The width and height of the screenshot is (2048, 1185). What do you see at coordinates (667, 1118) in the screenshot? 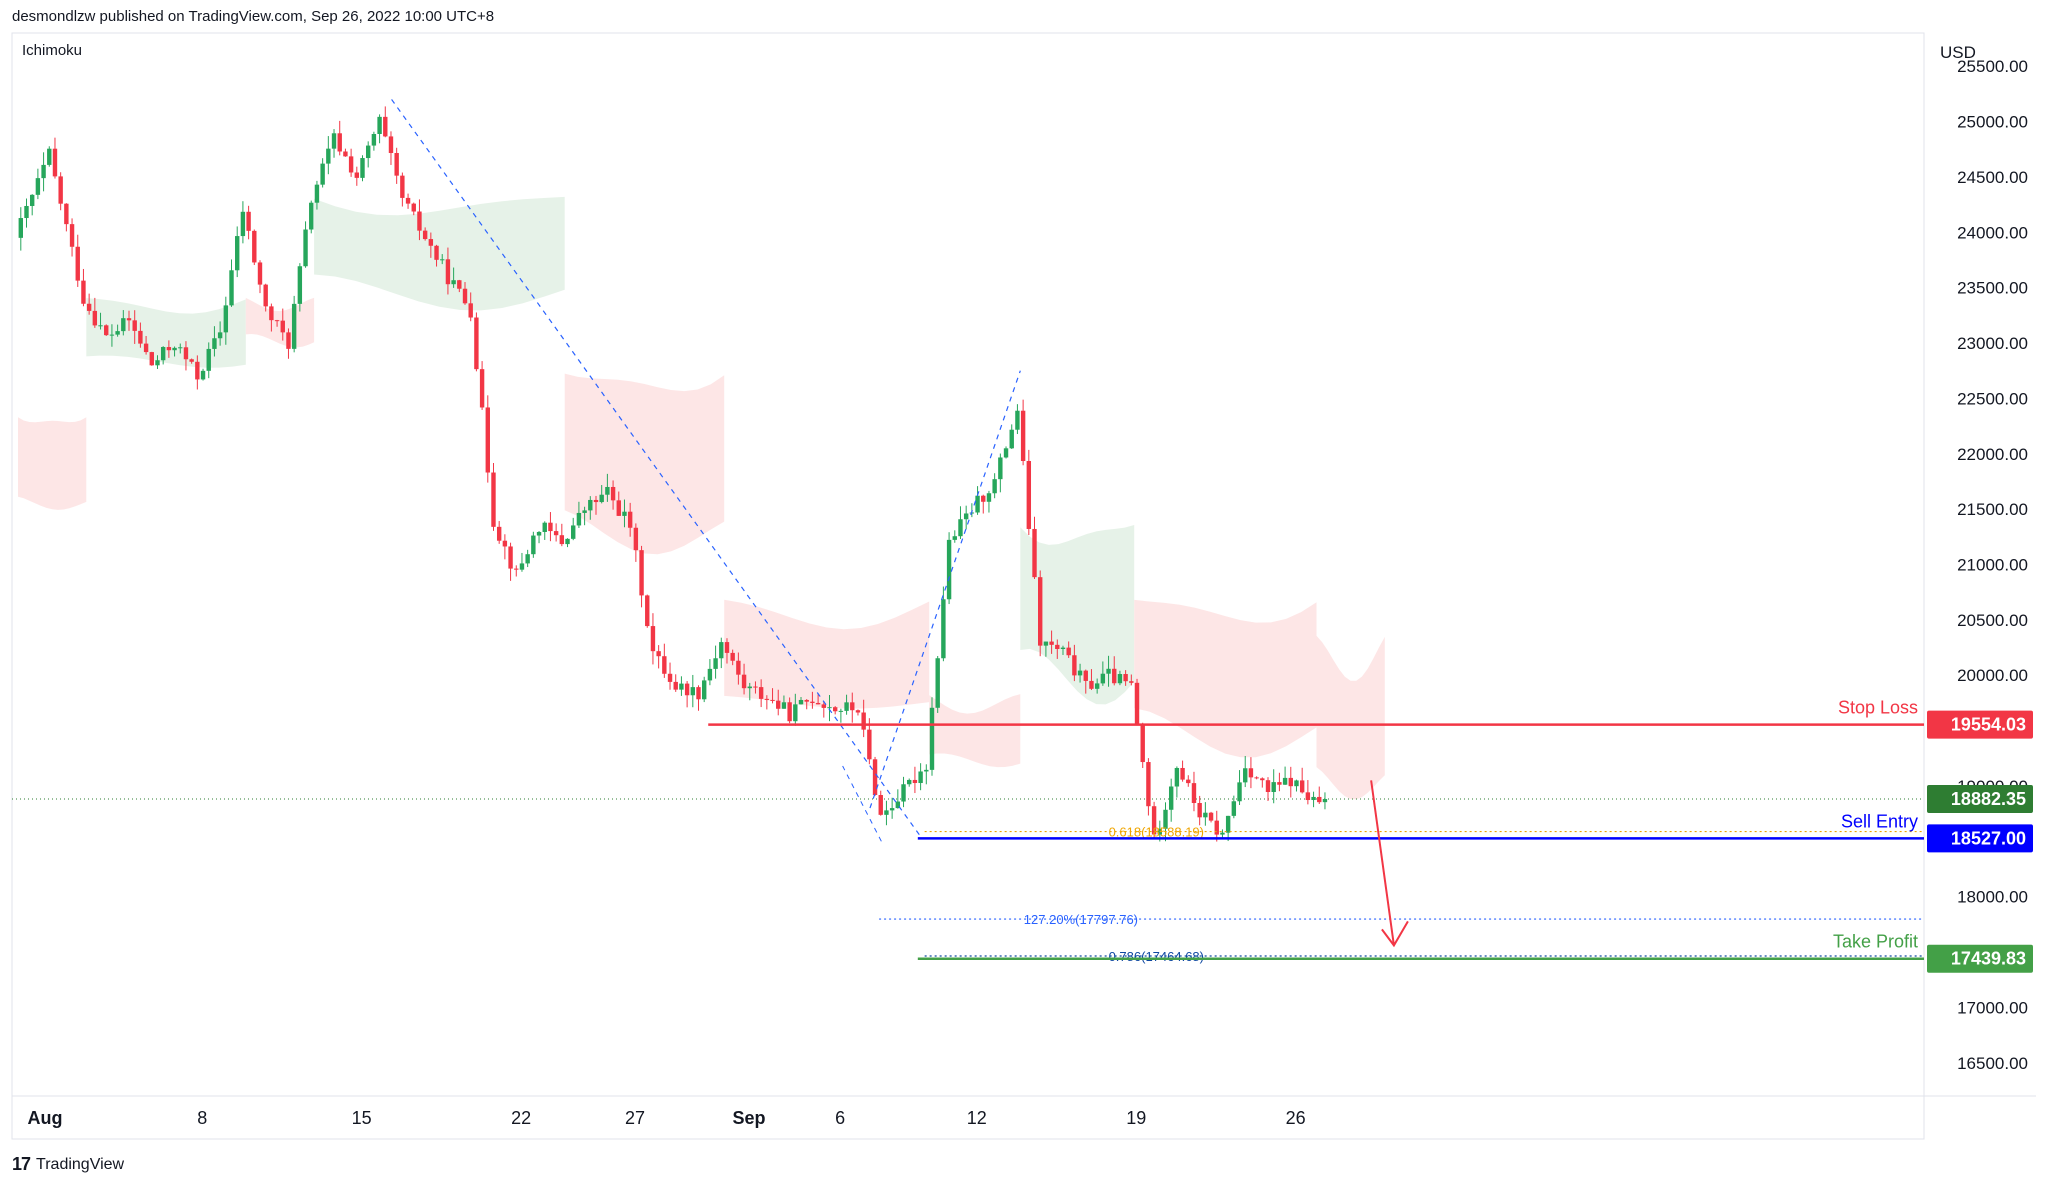
I see `time-axis: Aug 8 15 22 27 Sep 6 12 19 26` at bounding box center [667, 1118].